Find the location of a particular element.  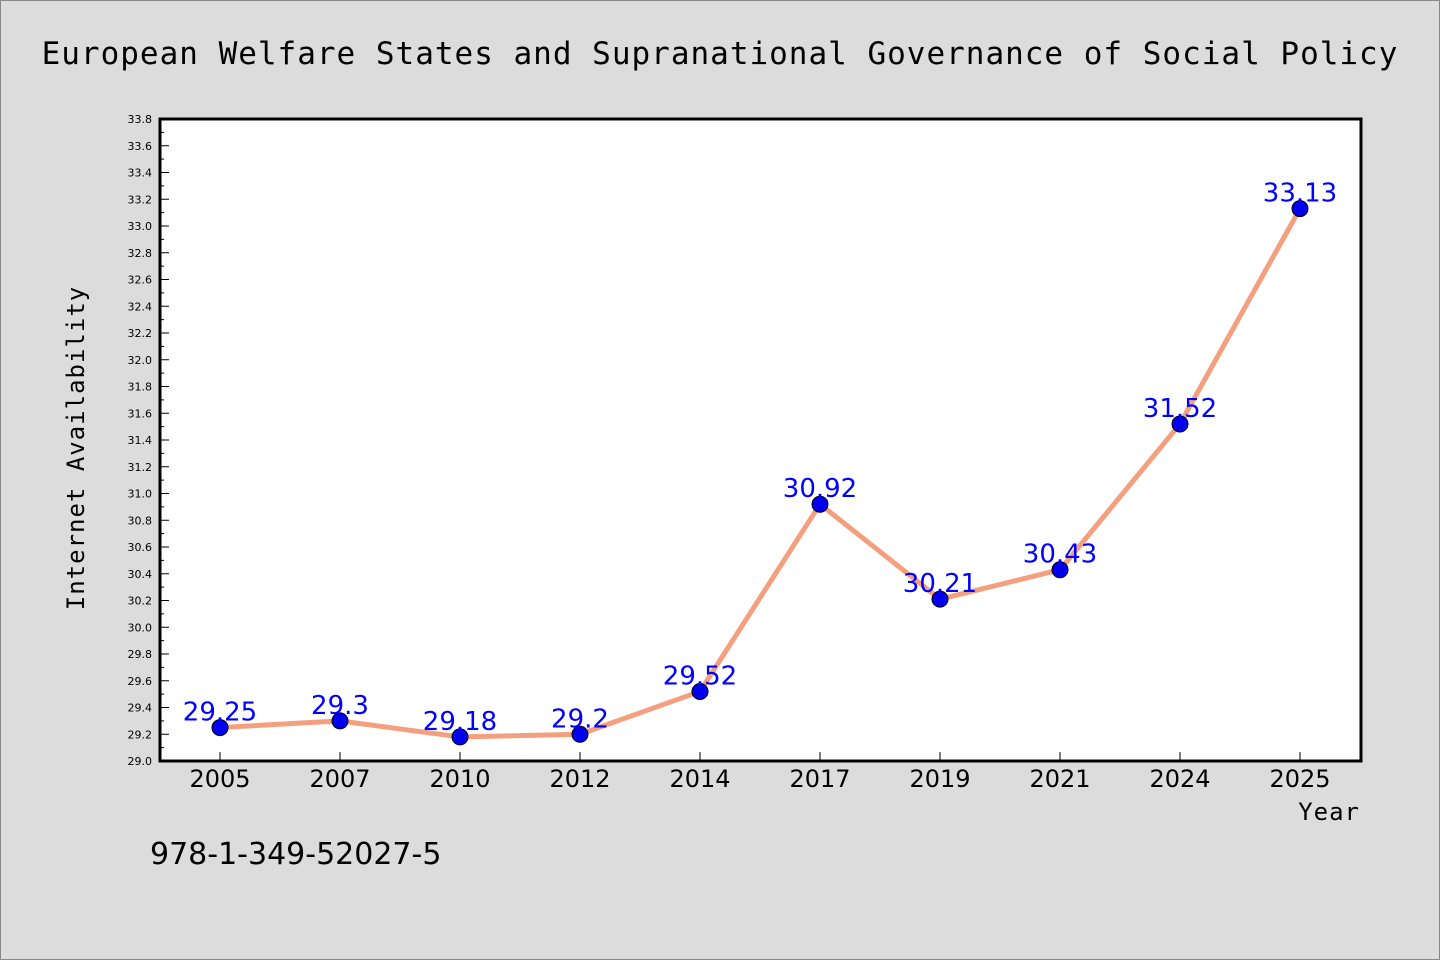

y-tick-label: 30.8 is located at coordinates (140, 520).